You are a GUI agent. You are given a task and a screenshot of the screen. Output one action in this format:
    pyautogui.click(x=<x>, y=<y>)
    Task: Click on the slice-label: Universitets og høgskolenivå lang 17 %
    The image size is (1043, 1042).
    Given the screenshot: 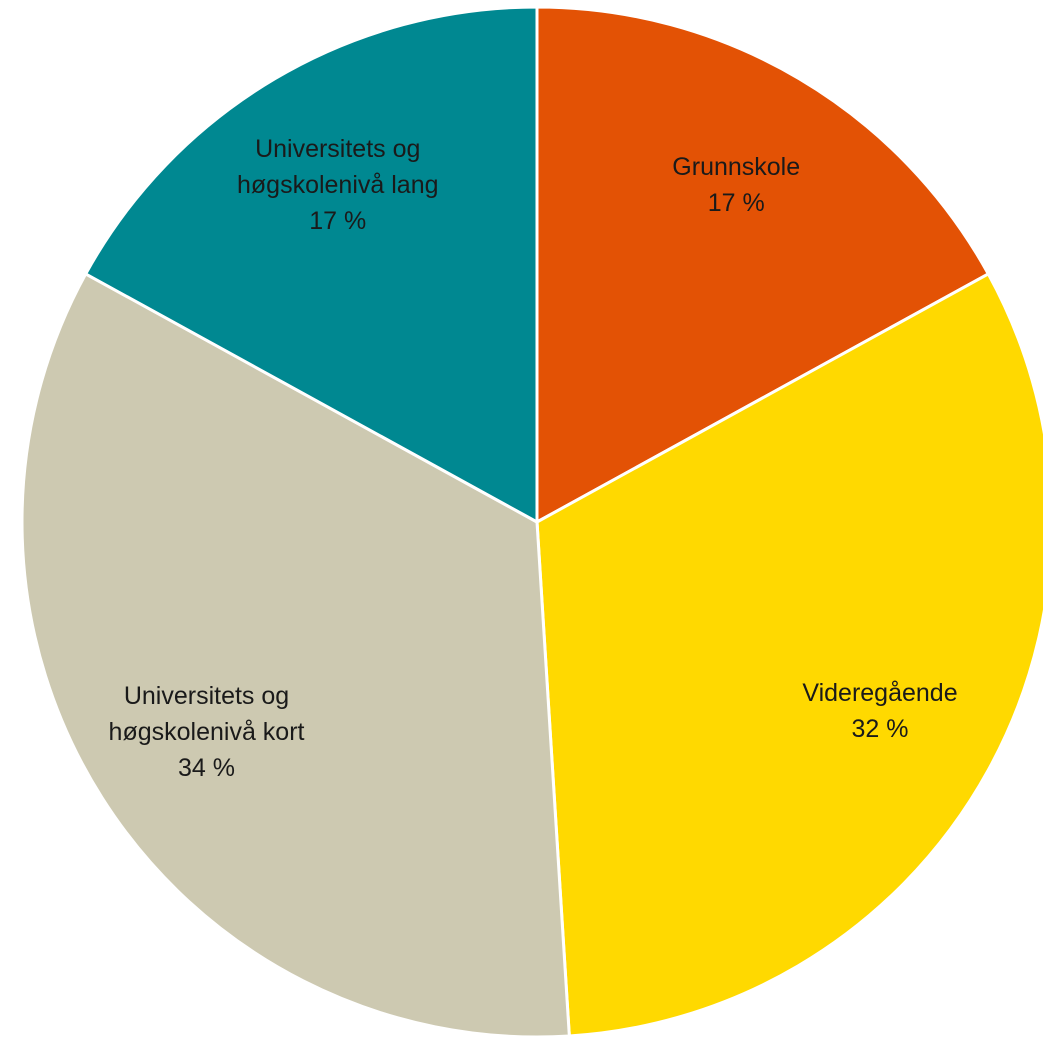 What is the action you would take?
    pyautogui.click(x=337, y=185)
    